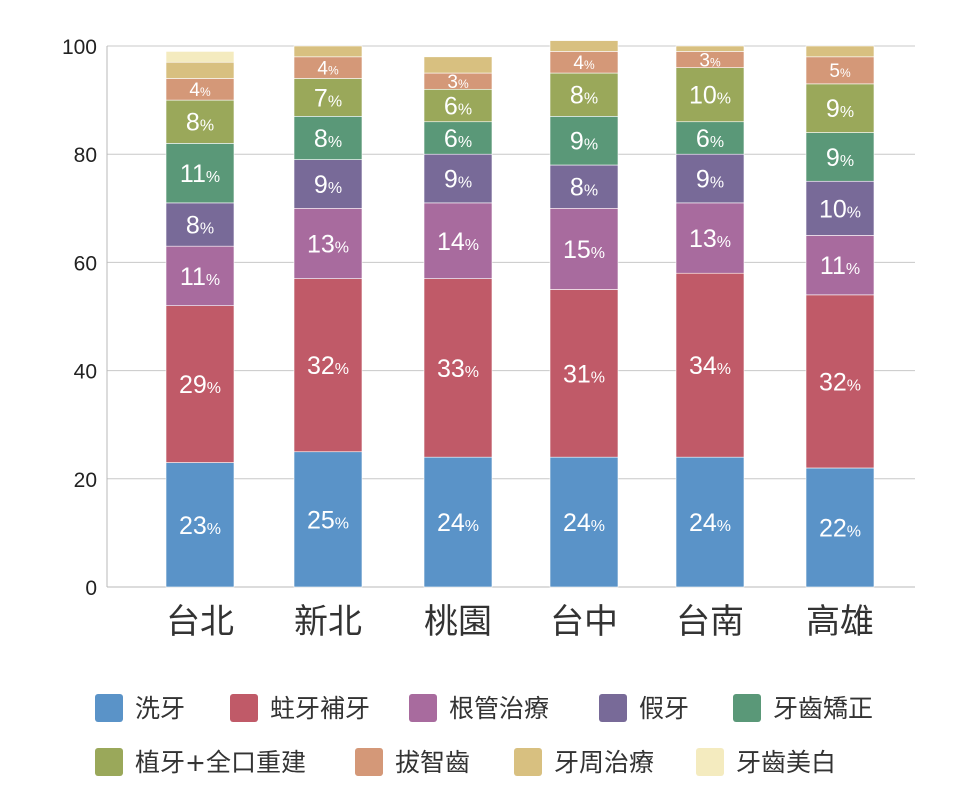 The width and height of the screenshot is (973, 800). What do you see at coordinates (458, 622) in the screenshot?
I see `x-tick-label: 桃園` at bounding box center [458, 622].